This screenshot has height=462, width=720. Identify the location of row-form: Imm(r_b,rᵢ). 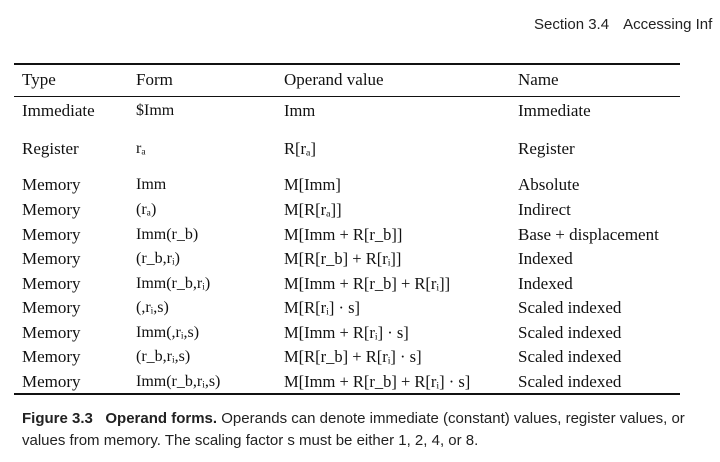
(173, 283).